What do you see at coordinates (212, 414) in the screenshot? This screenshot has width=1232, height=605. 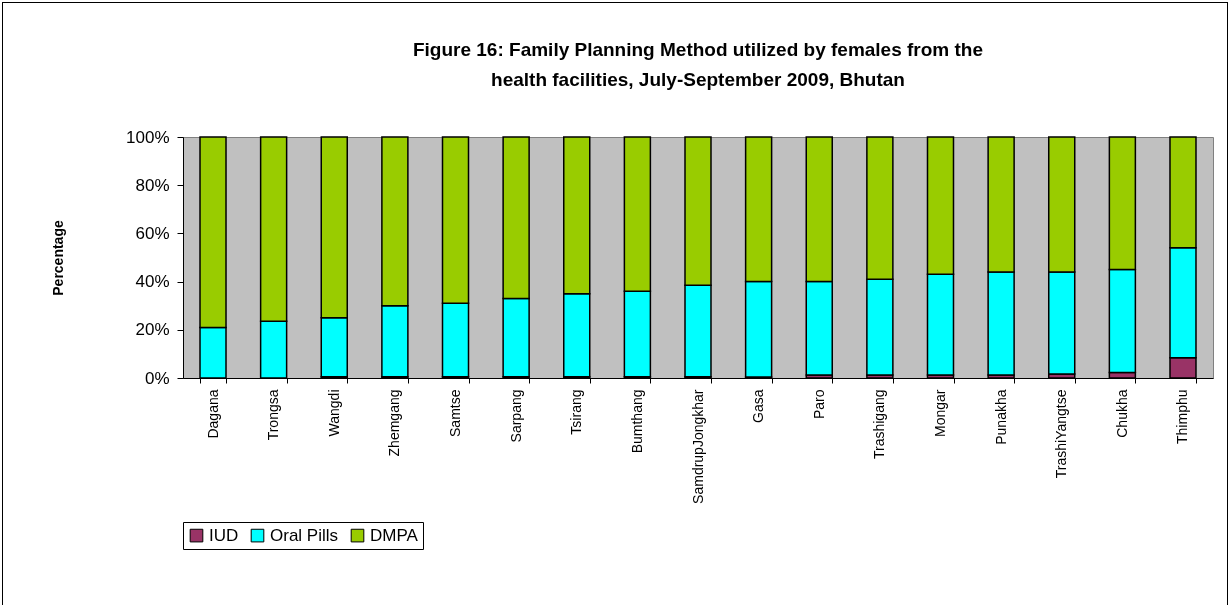 I see `x-tick-label: Dagana` at bounding box center [212, 414].